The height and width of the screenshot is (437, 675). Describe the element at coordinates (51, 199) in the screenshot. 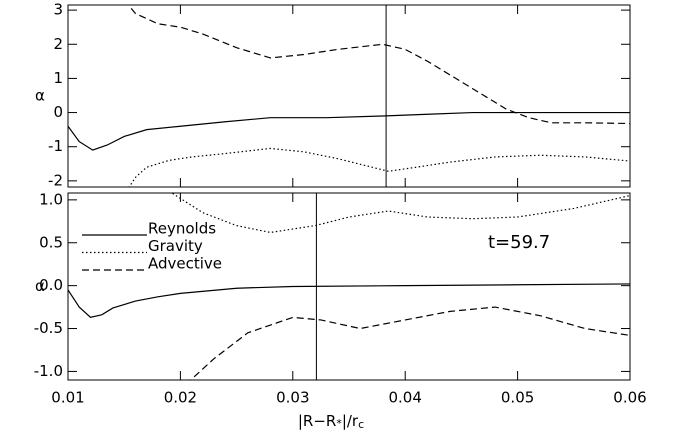

I see `y-tick-label: 1.0` at that location.